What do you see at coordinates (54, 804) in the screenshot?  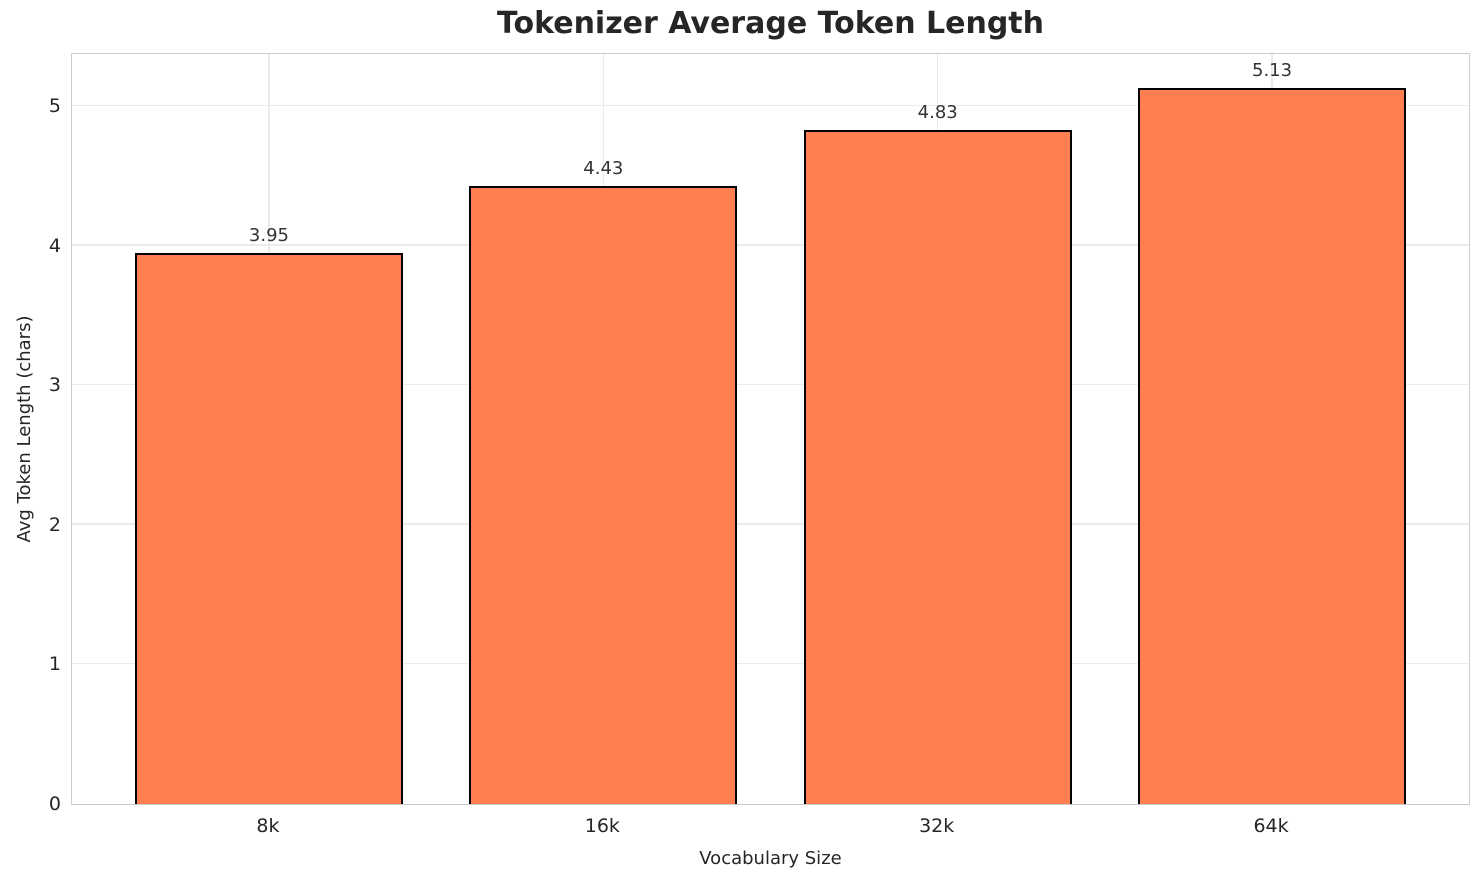 I see `y-tick-label: 0` at bounding box center [54, 804].